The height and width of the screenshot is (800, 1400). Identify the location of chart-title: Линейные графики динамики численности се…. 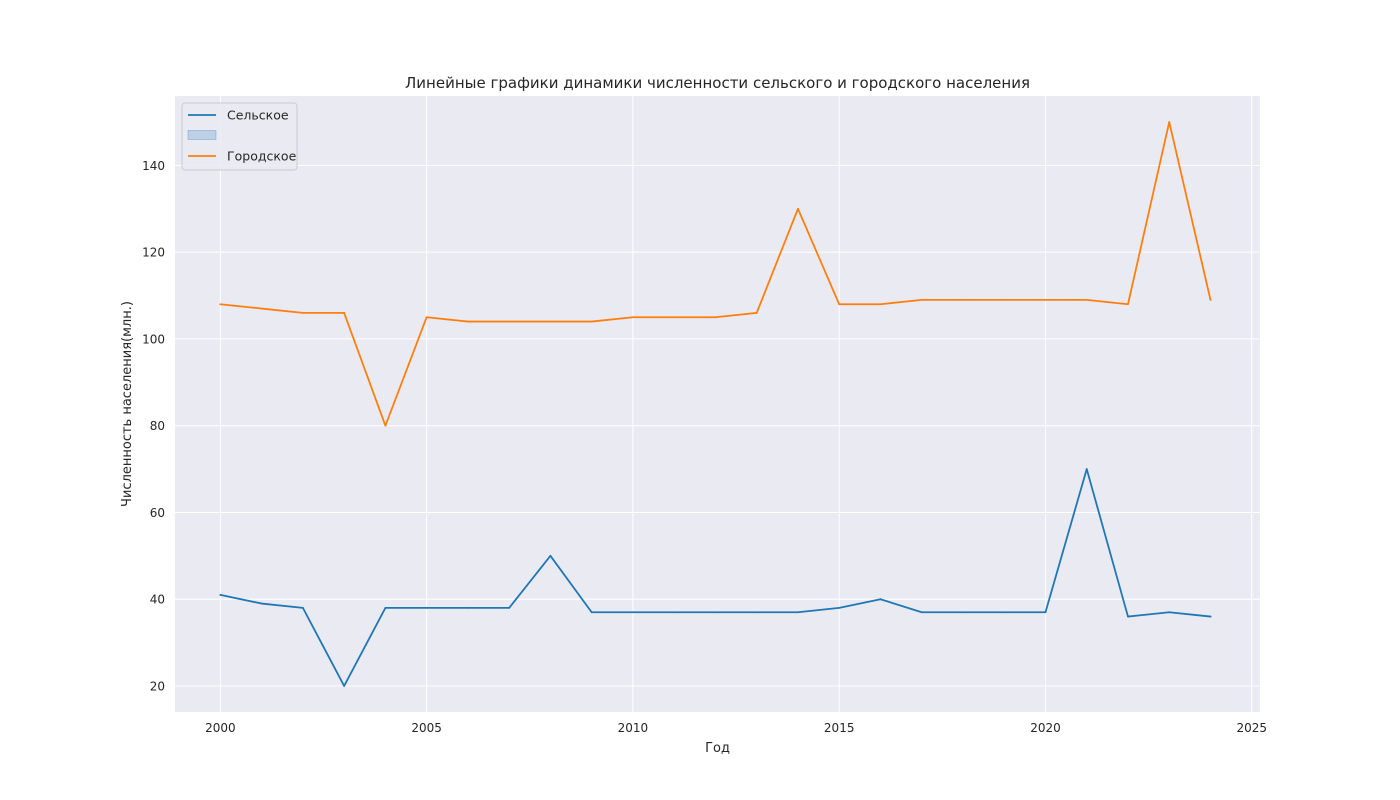
(717, 83).